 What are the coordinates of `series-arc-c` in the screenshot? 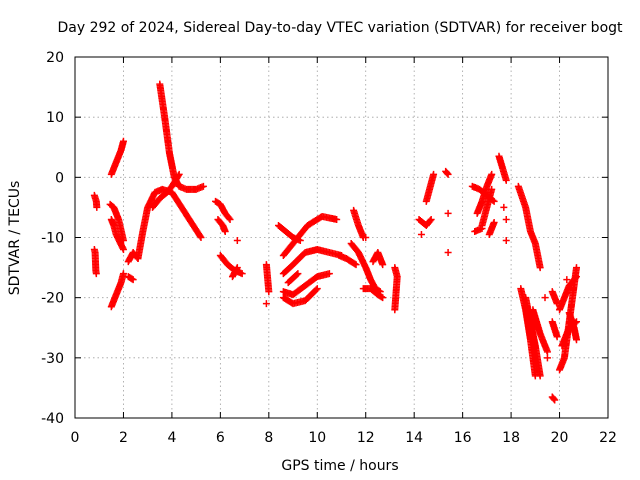 It's located at (165, 182).